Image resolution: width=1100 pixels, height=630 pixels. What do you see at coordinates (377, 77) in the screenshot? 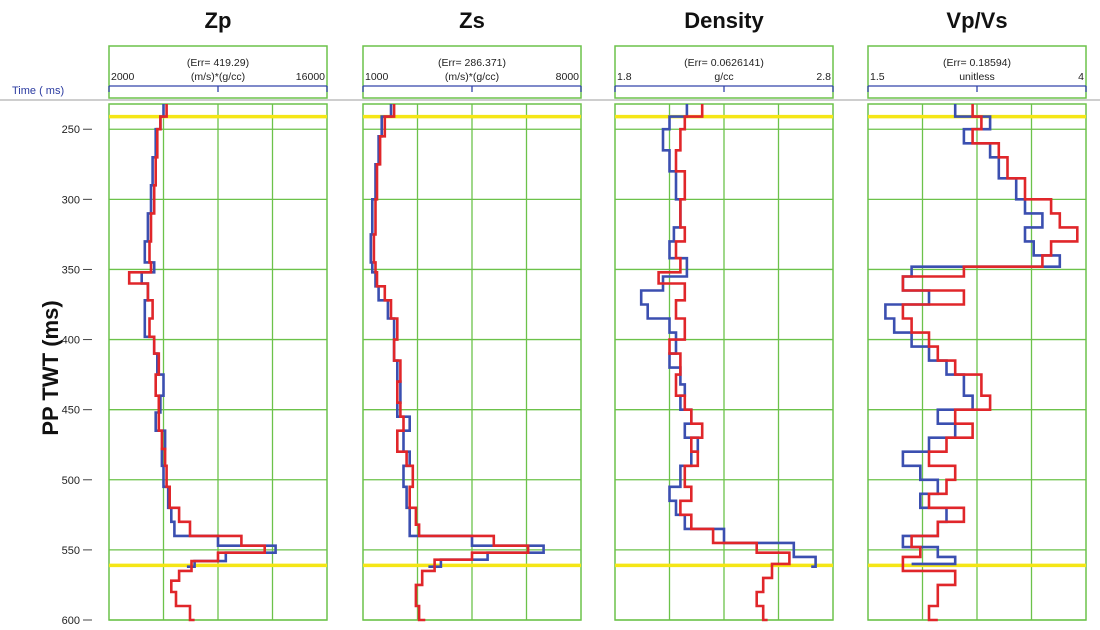
I see `track-xmin-label-zs: 1000` at bounding box center [377, 77].